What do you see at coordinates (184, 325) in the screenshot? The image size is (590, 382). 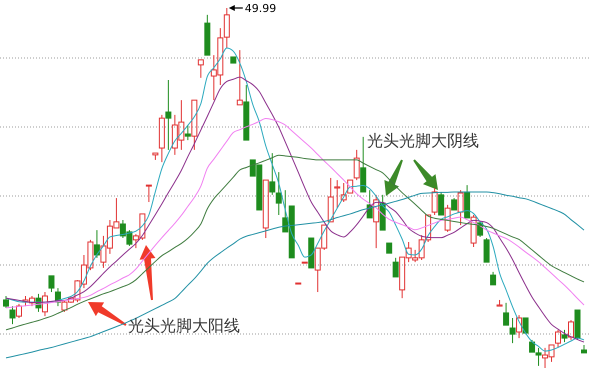 I see `annotation: 光头光脚大阳线` at bounding box center [184, 325].